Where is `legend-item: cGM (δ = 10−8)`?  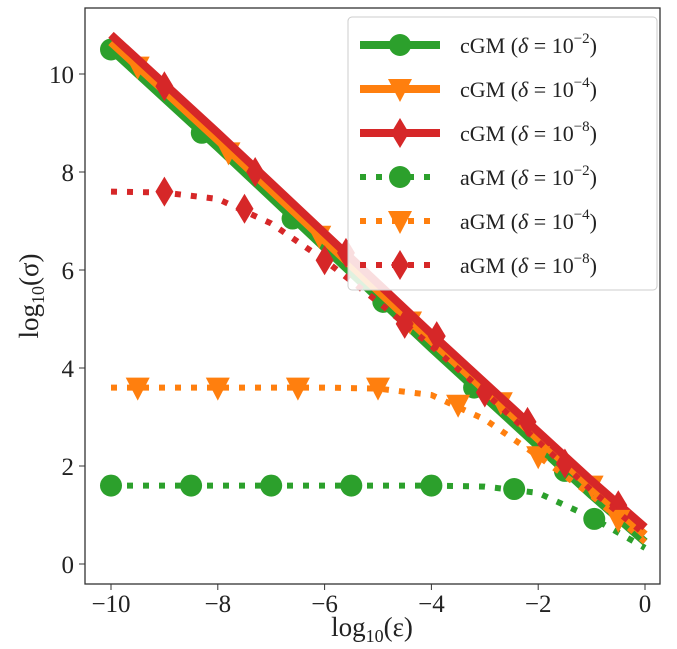 legend-item: cGM (δ = 10−8) is located at coordinates (478, 133).